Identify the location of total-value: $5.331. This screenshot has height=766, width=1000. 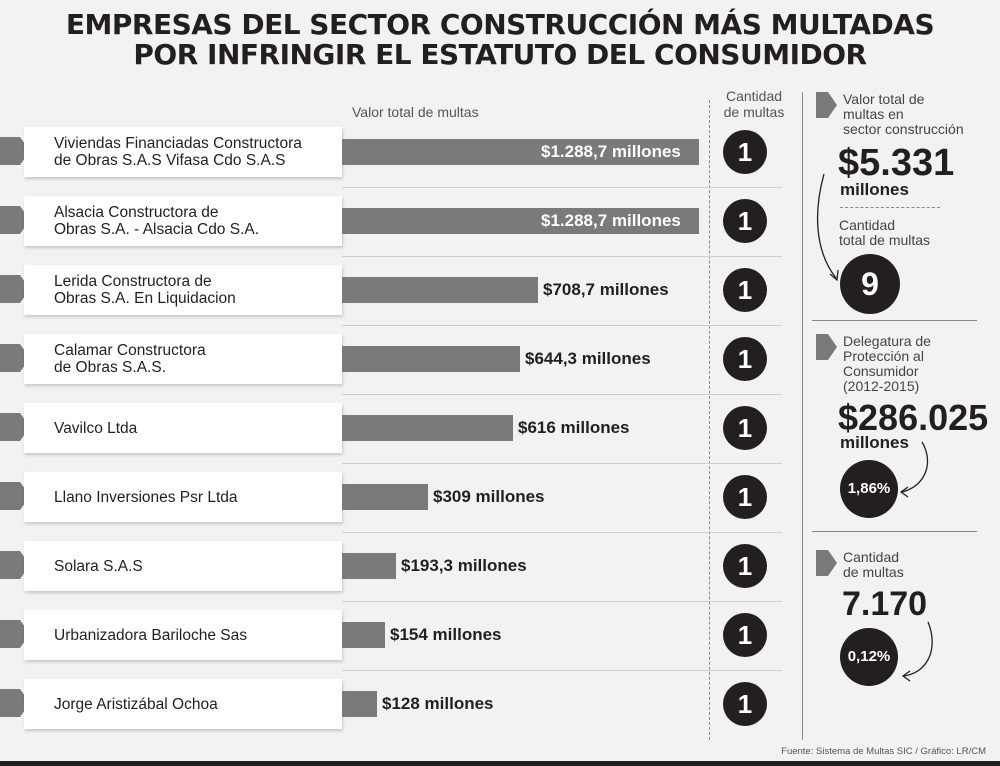
(896, 163).